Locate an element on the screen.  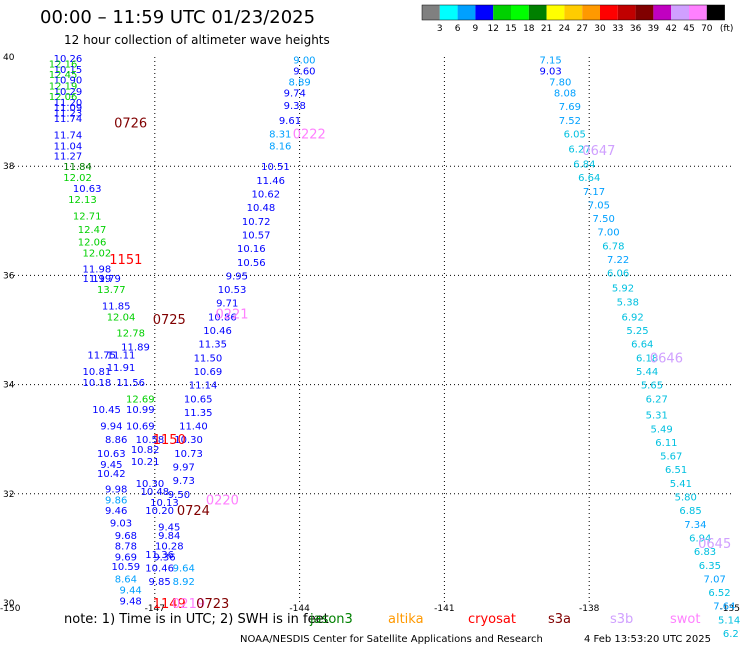
wave-height-value: 10.72 is located at coordinates (256, 222).